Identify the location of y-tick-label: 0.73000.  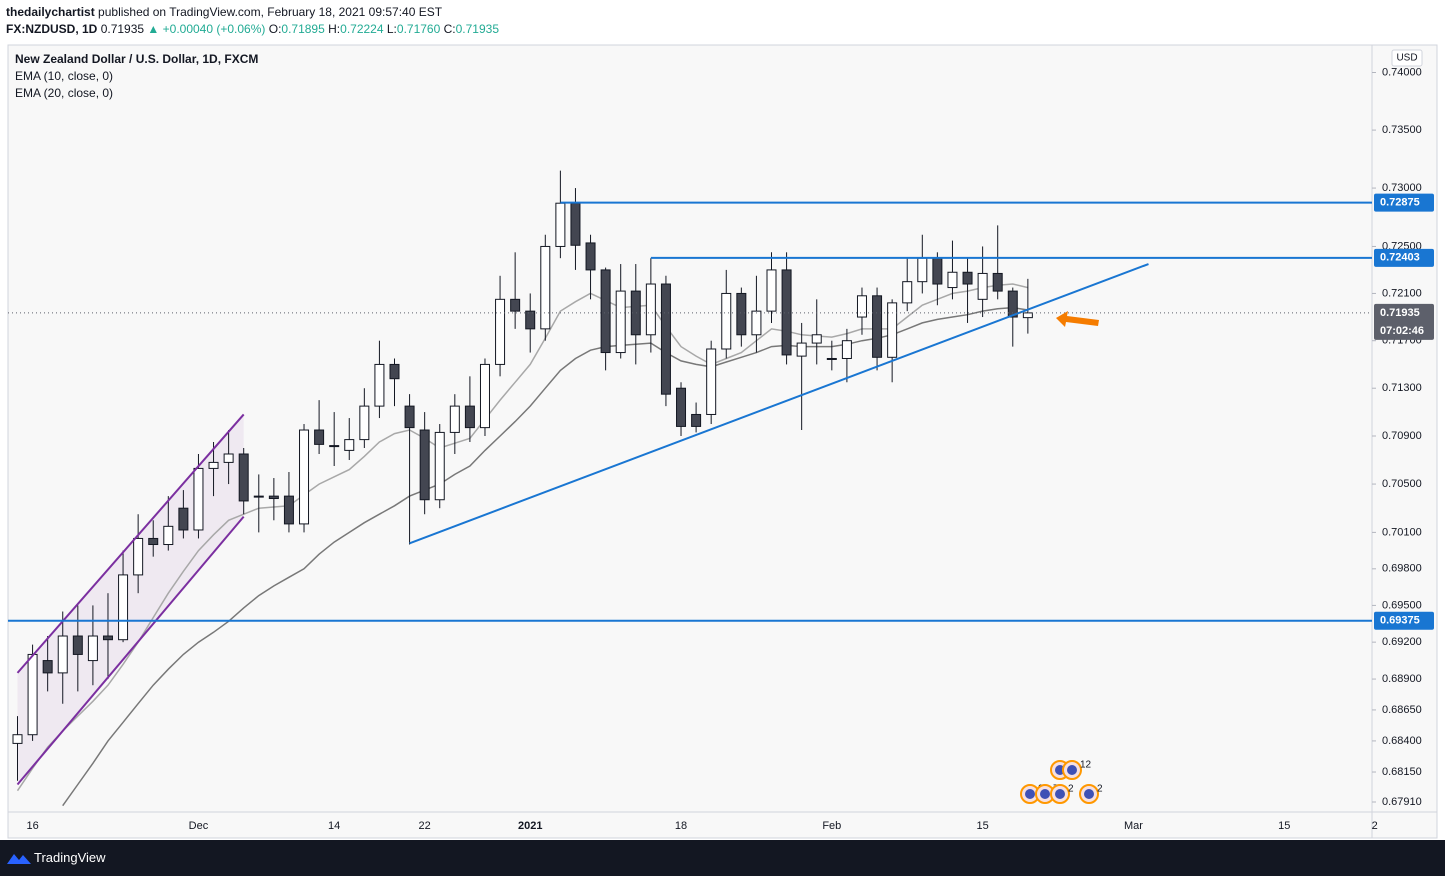
(1402, 188).